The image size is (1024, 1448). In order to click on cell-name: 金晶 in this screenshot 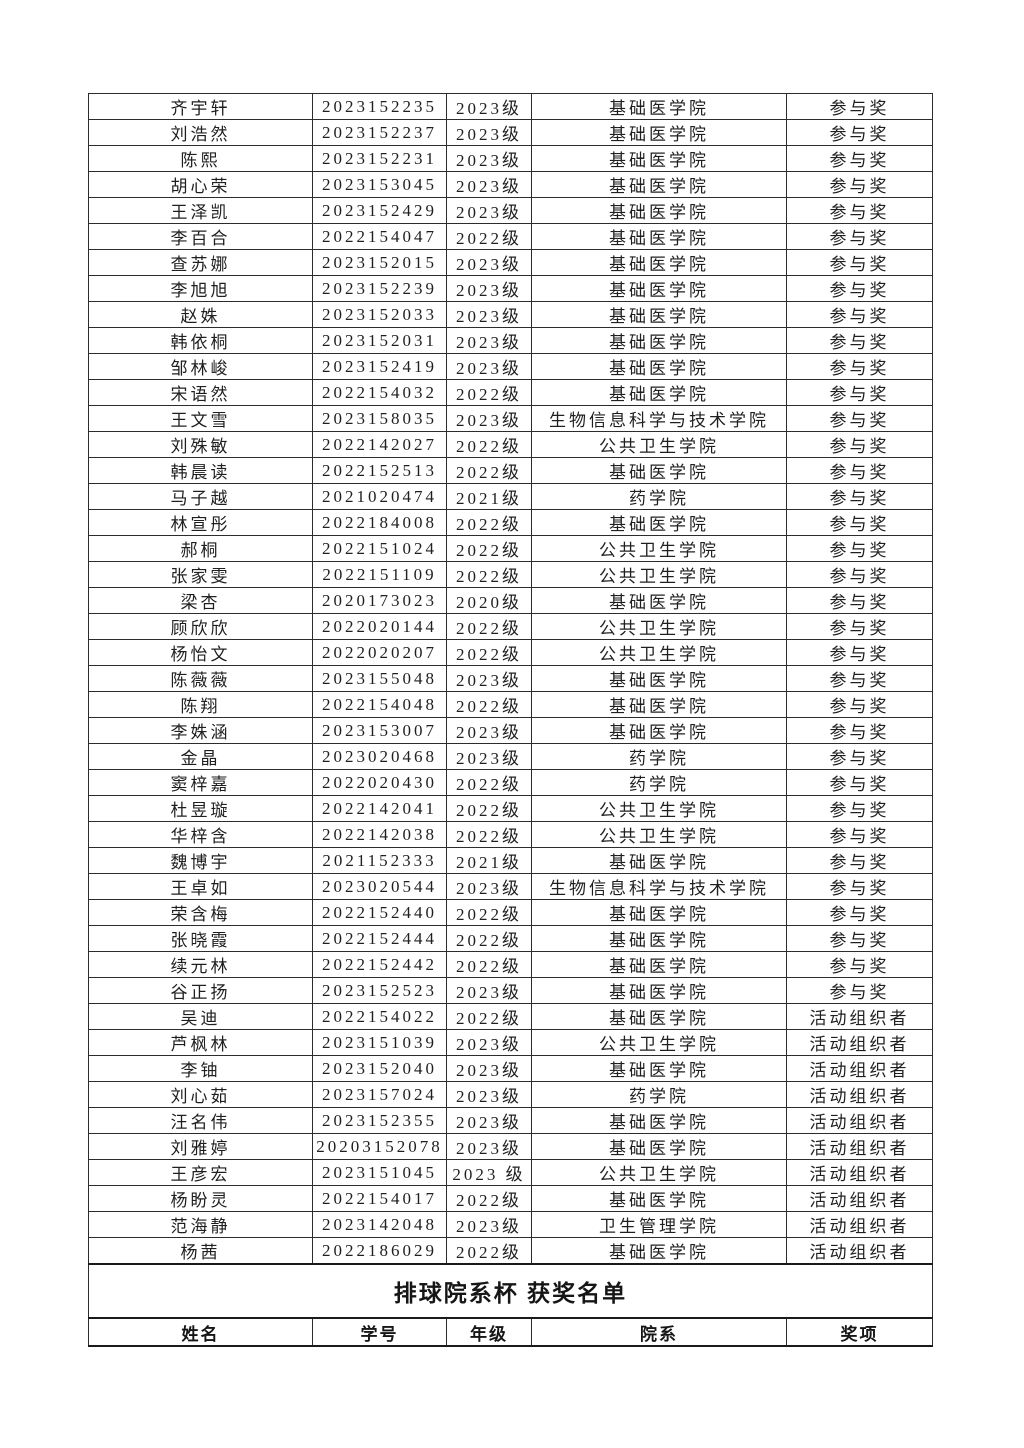, I will do `click(200, 756)`.